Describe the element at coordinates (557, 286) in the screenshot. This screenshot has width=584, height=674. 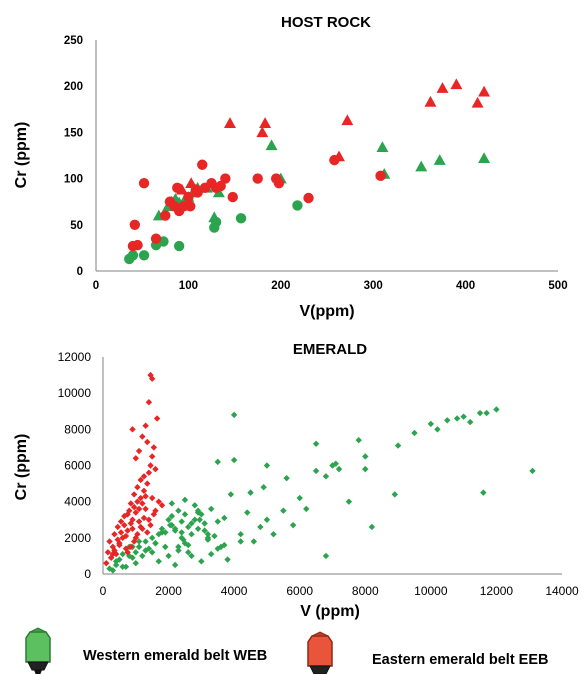
I see `x-tick-label: 500` at that location.